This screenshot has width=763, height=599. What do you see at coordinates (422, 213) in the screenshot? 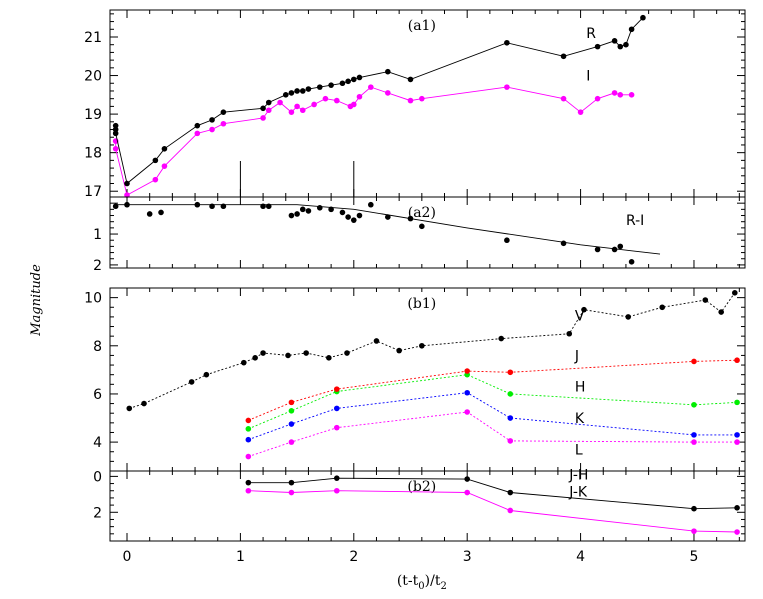
I see `panel-a2-title: (a2)` at bounding box center [422, 213].